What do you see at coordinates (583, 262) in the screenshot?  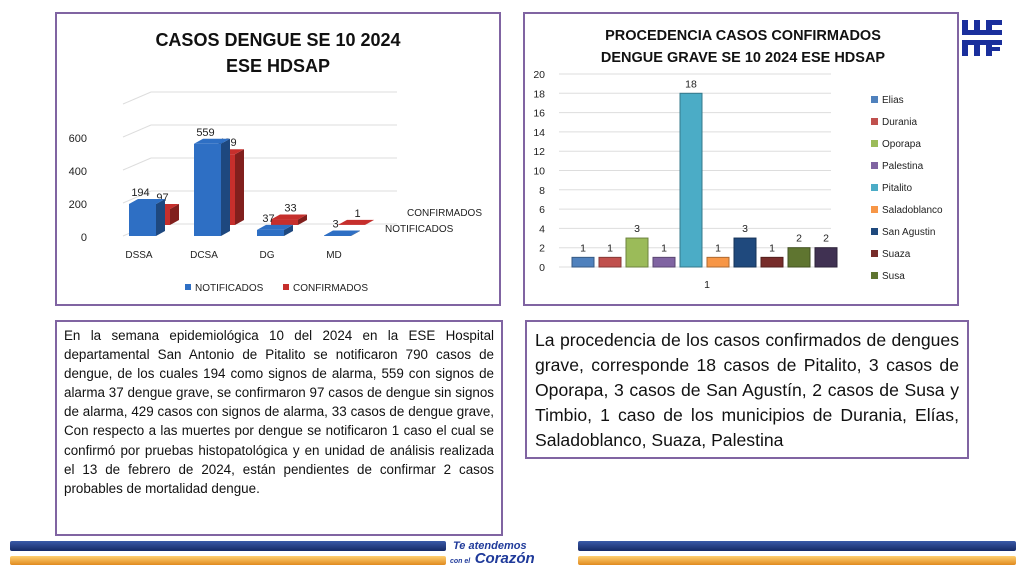 I see `bar-elias` at bounding box center [583, 262].